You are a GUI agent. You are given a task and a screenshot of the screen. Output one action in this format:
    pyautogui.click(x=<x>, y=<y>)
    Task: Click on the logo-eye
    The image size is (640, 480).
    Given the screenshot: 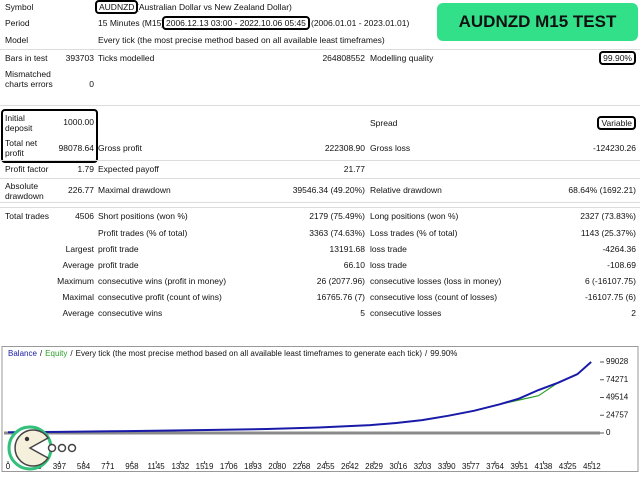 What is the action you would take?
    pyautogui.click(x=27, y=439)
    